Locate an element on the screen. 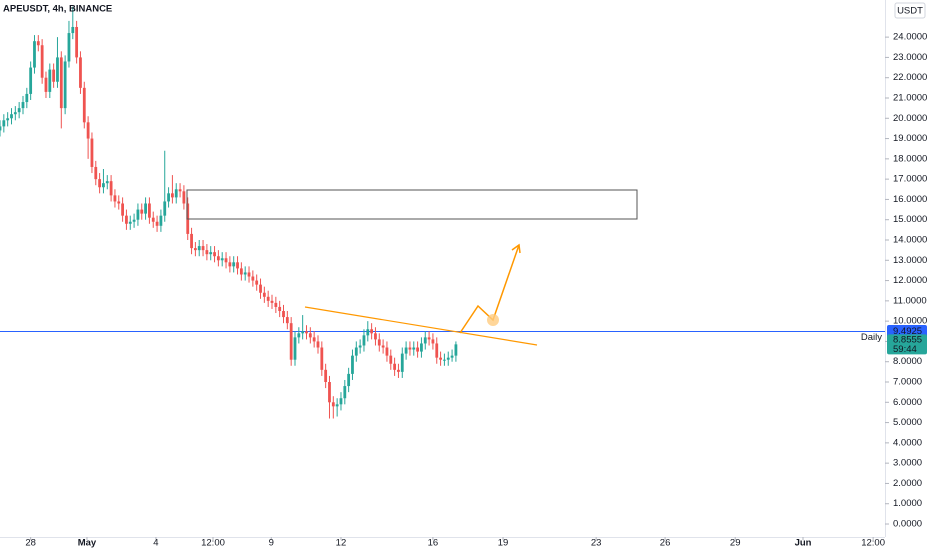 This screenshot has height=550, width=932. y-tick-label: 19.0000 is located at coordinates (910, 138).